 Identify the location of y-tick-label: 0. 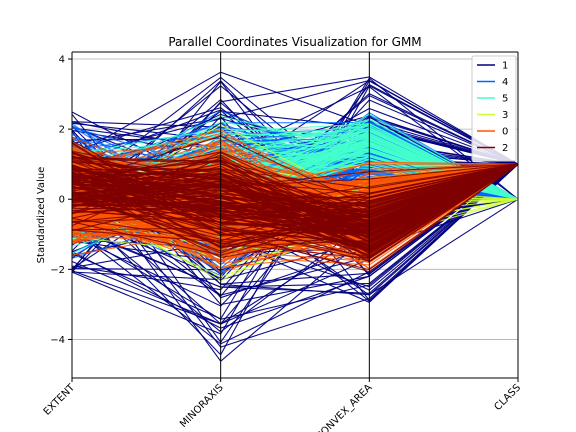
(62, 200).